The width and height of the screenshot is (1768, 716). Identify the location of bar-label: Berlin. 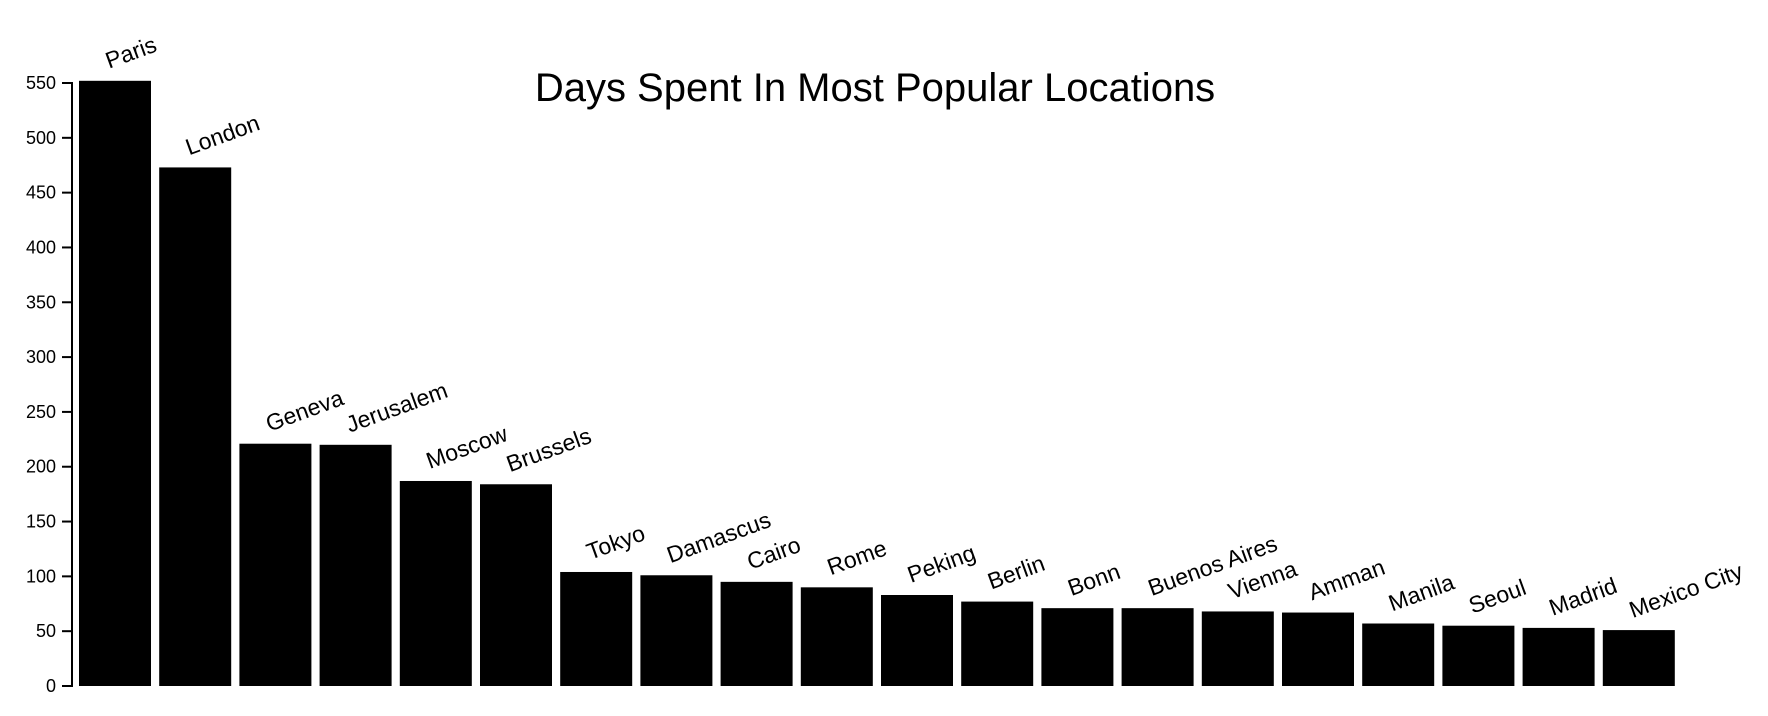
(1016, 572).